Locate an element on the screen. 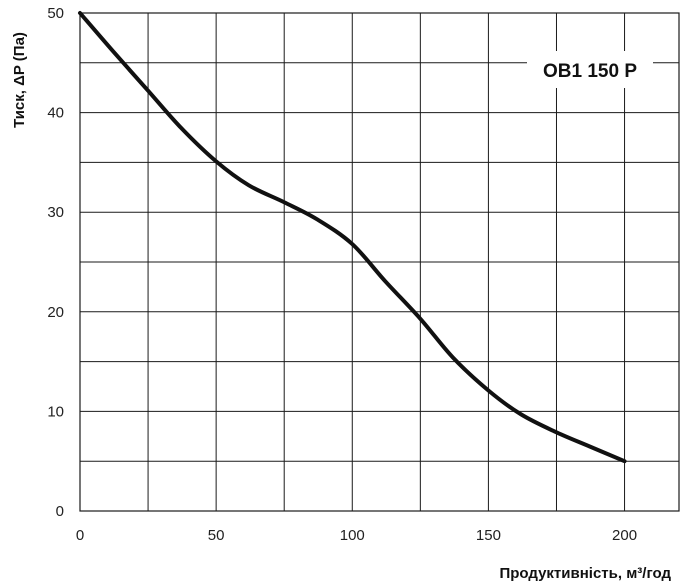  y-tick-label: 50 is located at coordinates (55, 13).